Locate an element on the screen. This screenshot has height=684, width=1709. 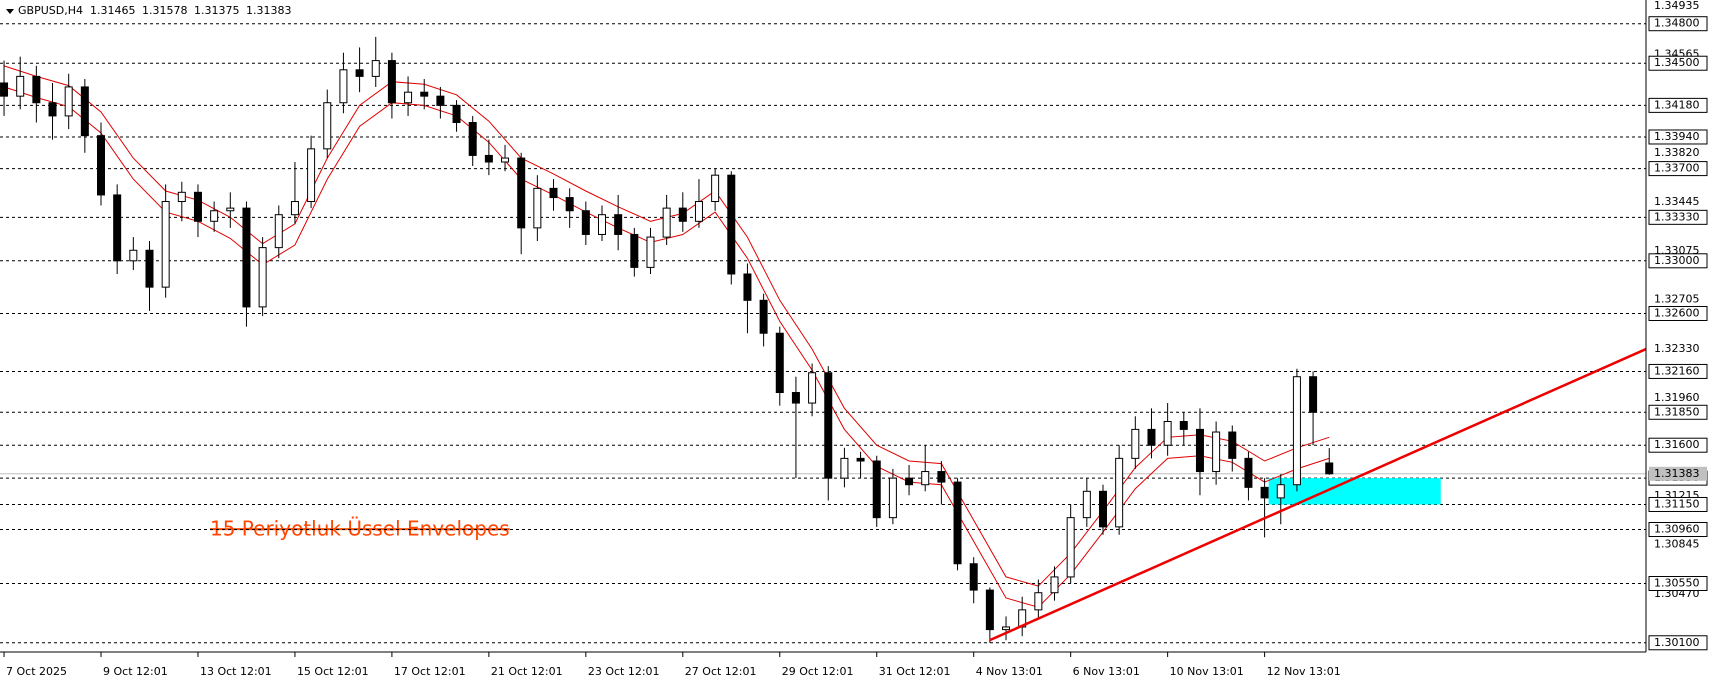
level-label: 1.31600 is located at coordinates (1677, 444).